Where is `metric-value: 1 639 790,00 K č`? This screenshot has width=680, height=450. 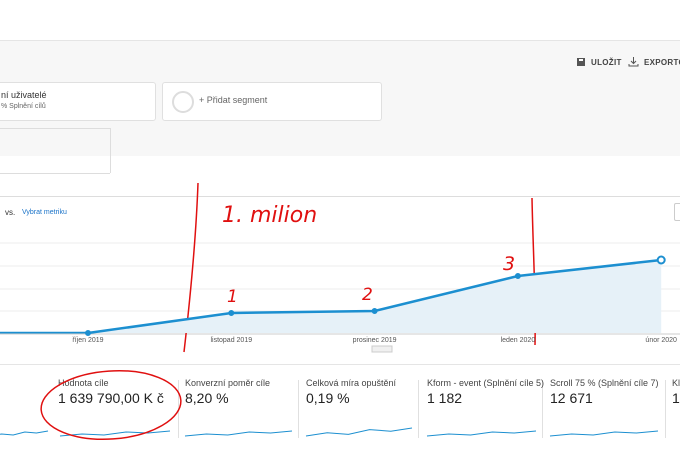 metric-value: 1 639 790,00 K č is located at coordinates (111, 398).